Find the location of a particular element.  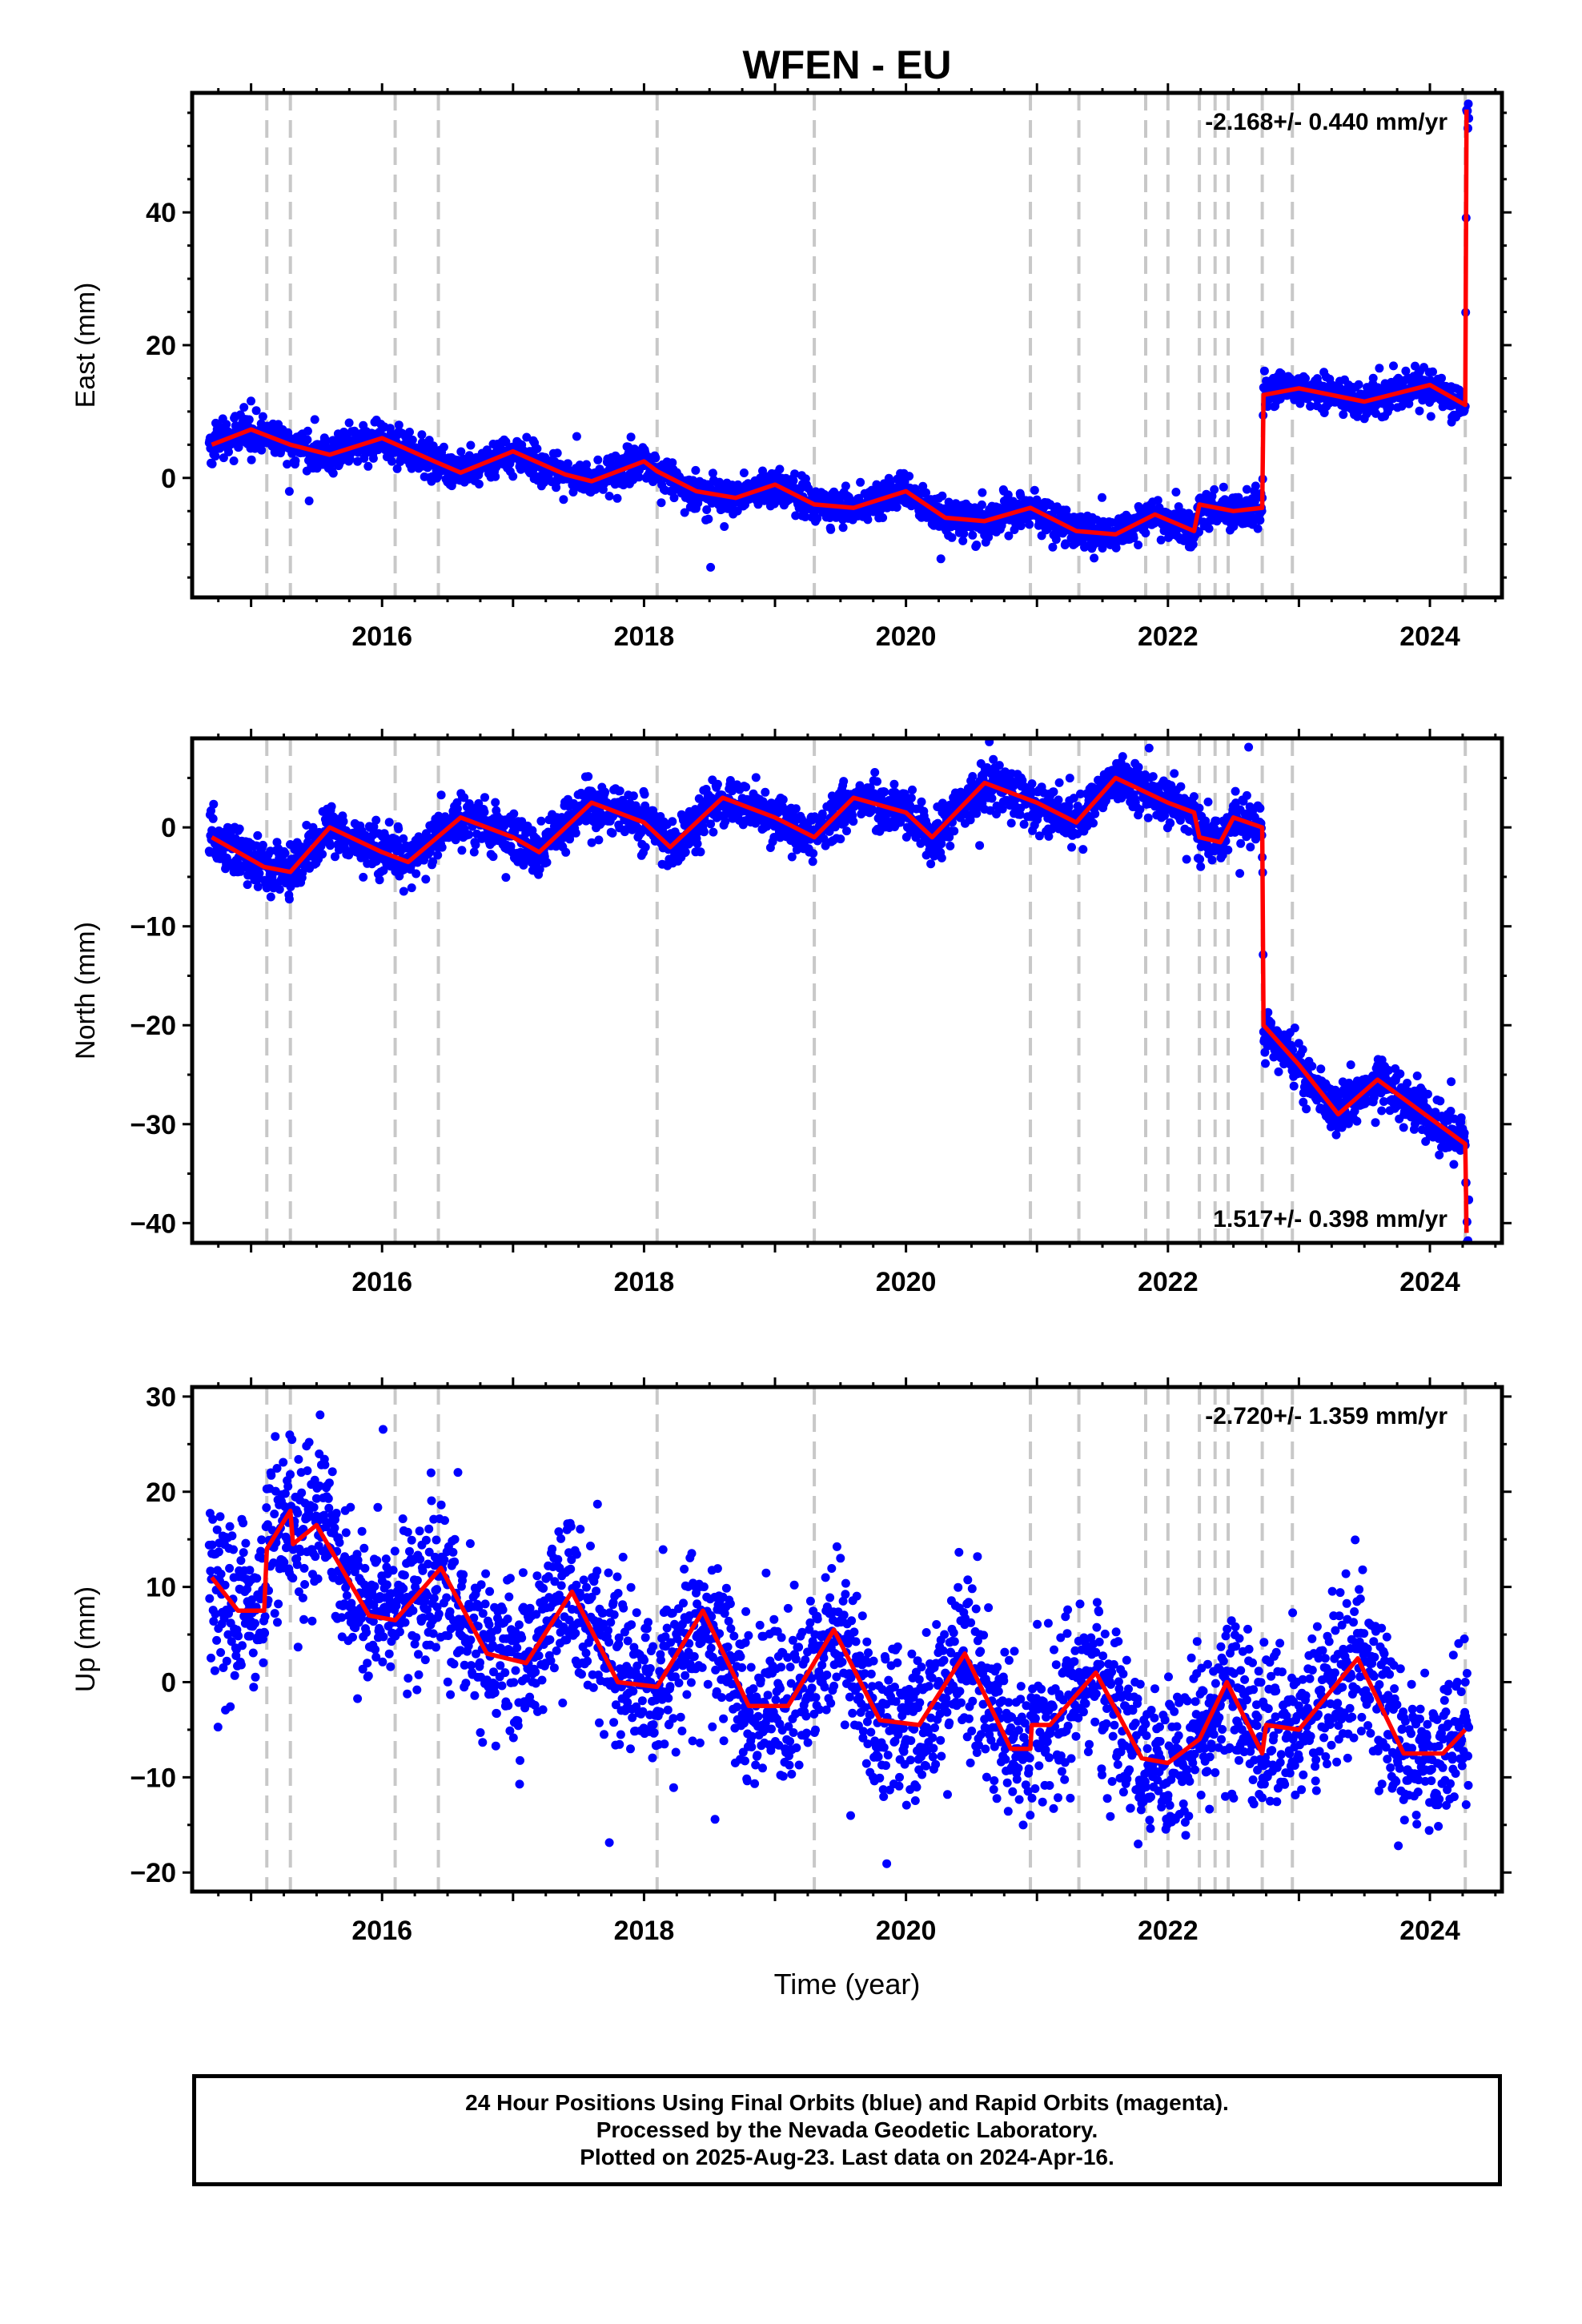

east-y-tick-label: 40 is located at coordinates (161, 213).